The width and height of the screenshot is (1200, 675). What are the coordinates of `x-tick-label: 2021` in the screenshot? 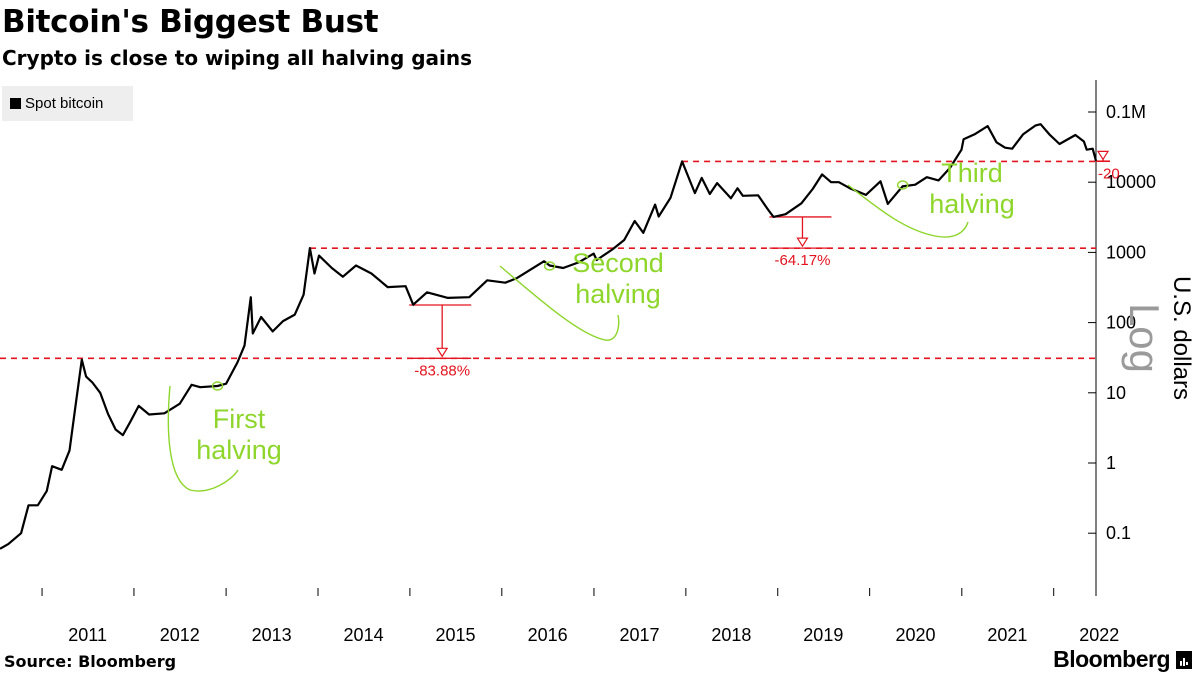 It's located at (1007, 635).